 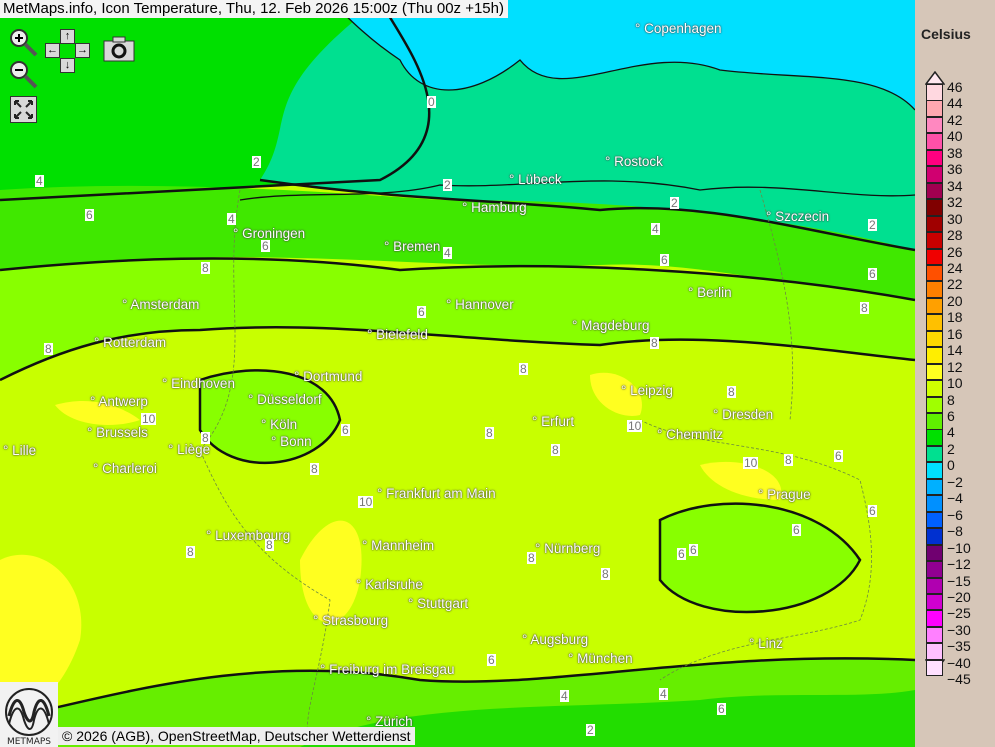 What do you see at coordinates (955, 481) in the screenshot?
I see `legend-label: −2` at bounding box center [955, 481].